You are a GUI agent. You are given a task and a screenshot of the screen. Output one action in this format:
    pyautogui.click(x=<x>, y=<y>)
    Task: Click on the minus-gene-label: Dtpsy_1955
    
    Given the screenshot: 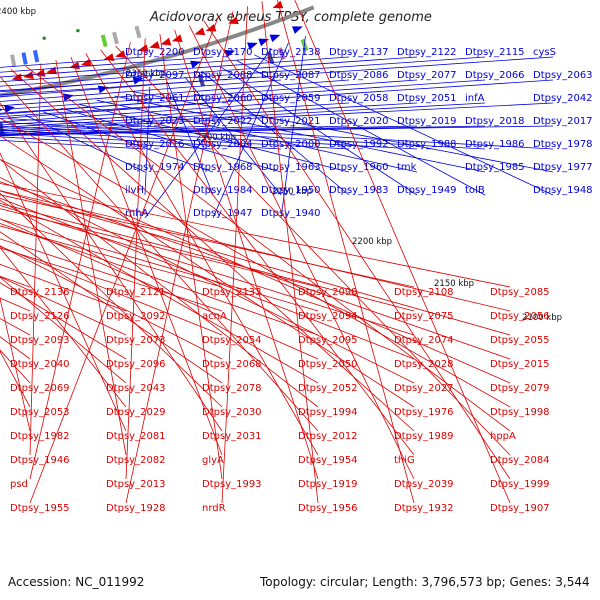 What is the action you would take?
    pyautogui.click(x=40, y=508)
    